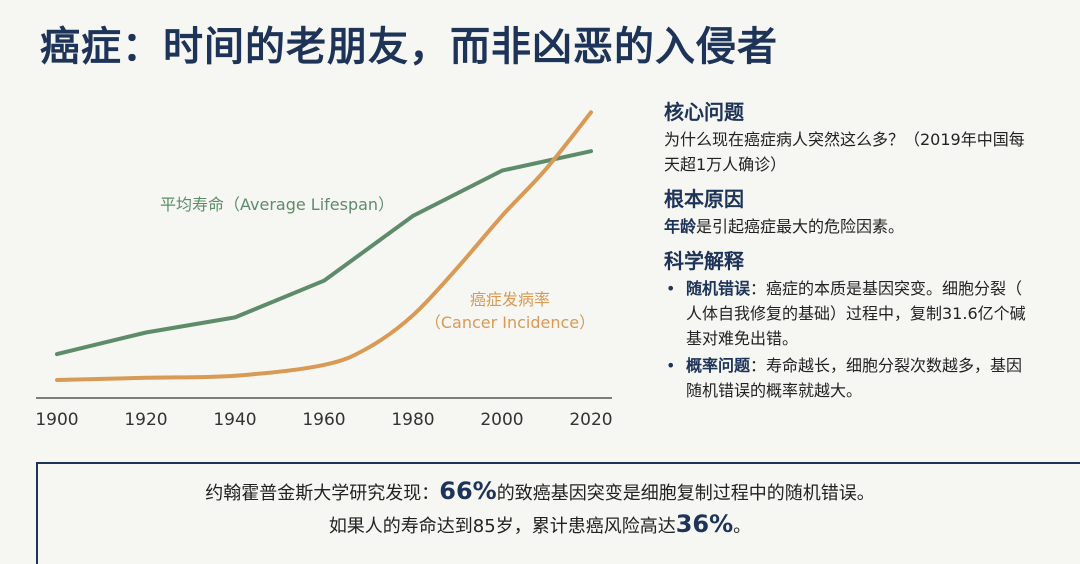 The height and width of the screenshot is (564, 1080). What do you see at coordinates (704, 199) in the screenshot?
I see `section-title: 根本原因` at bounding box center [704, 199].